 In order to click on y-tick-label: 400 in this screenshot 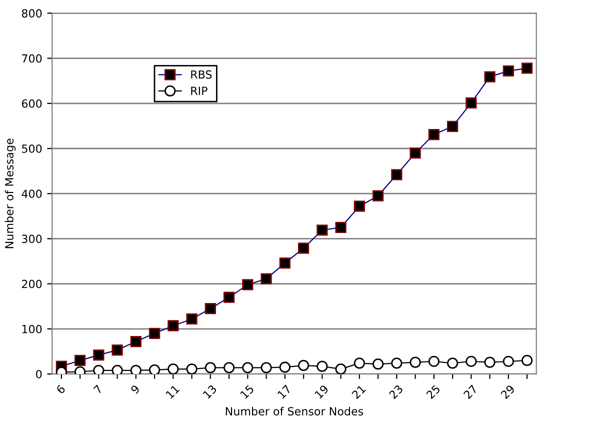, I will do `click(32, 194)`.